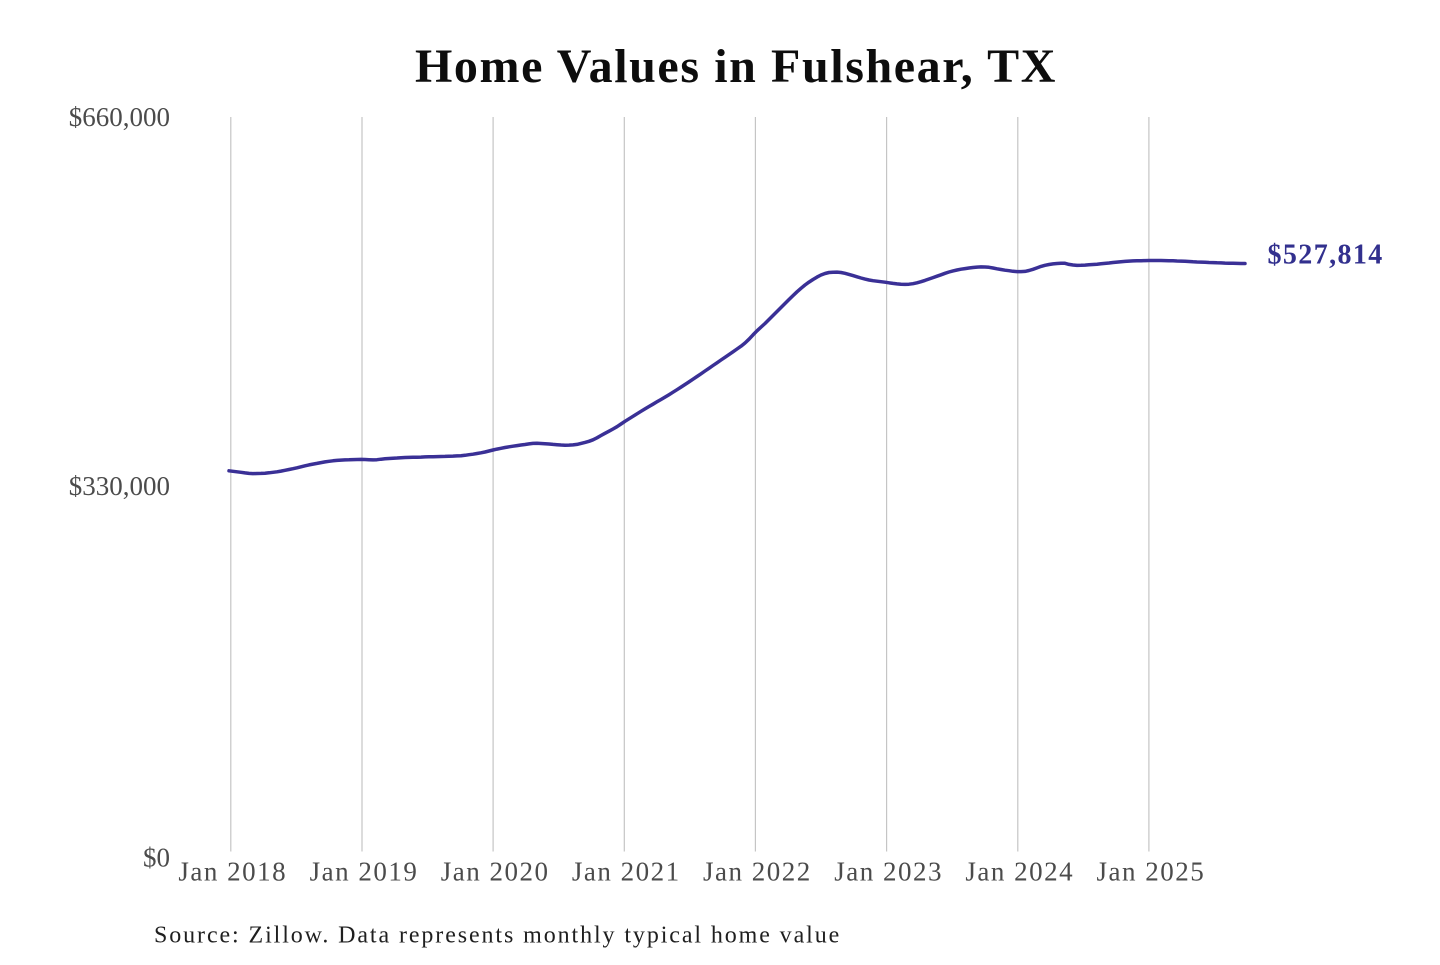 The image size is (1440, 965). Describe the element at coordinates (888, 872) in the screenshot. I see `svg-text: Jan 2023` at that location.